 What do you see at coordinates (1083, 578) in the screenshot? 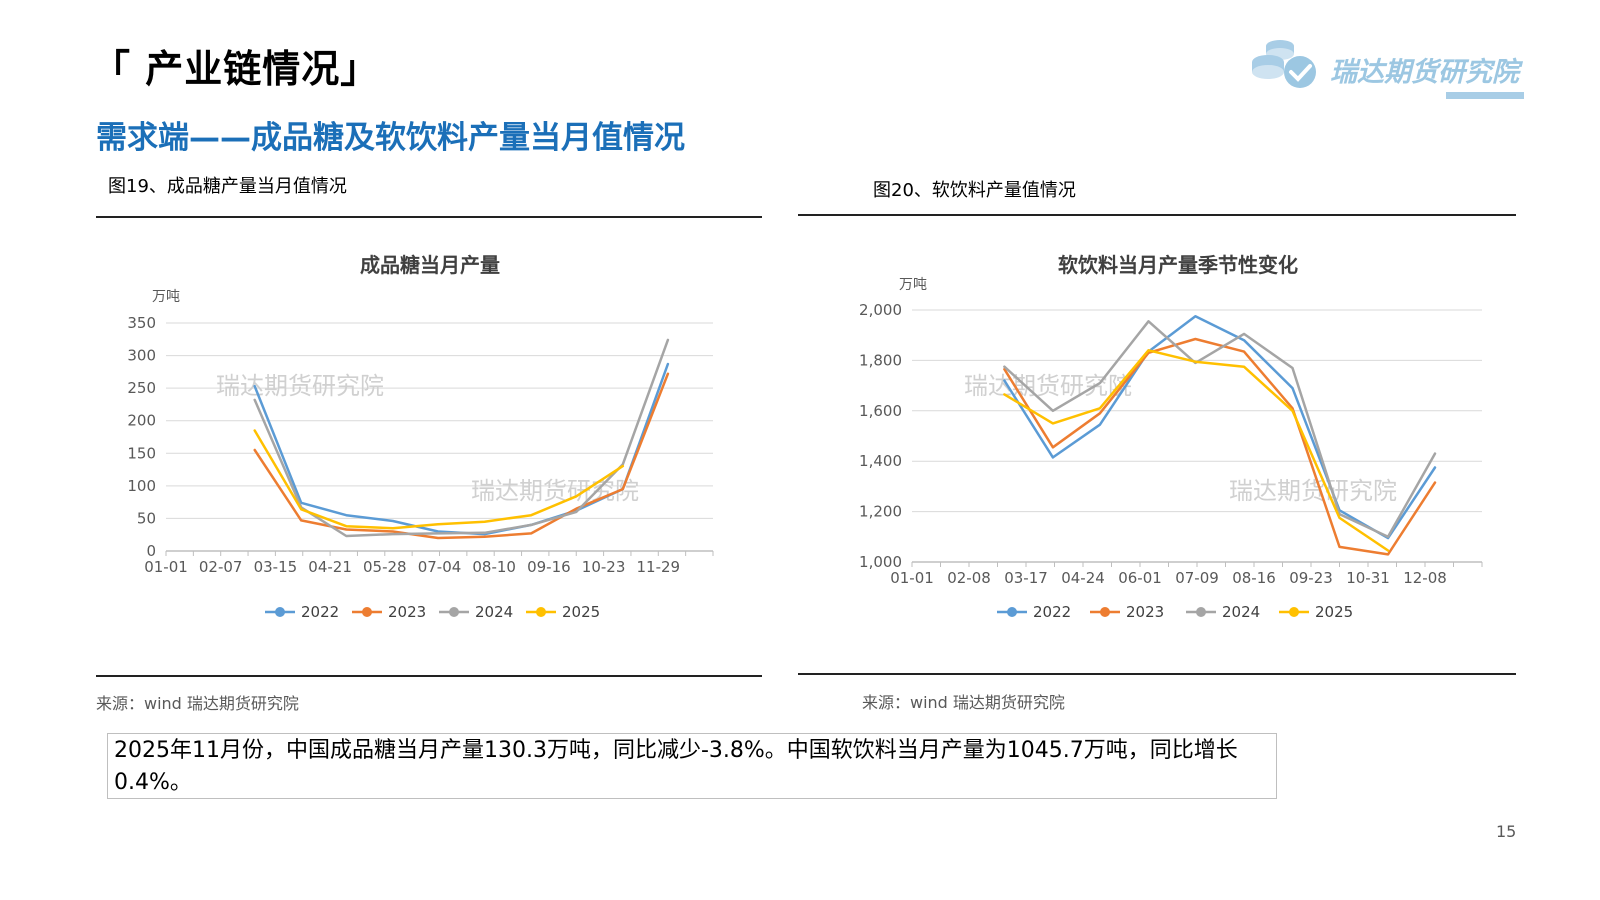
I see `x-tick-label: 04-24` at bounding box center [1083, 578].